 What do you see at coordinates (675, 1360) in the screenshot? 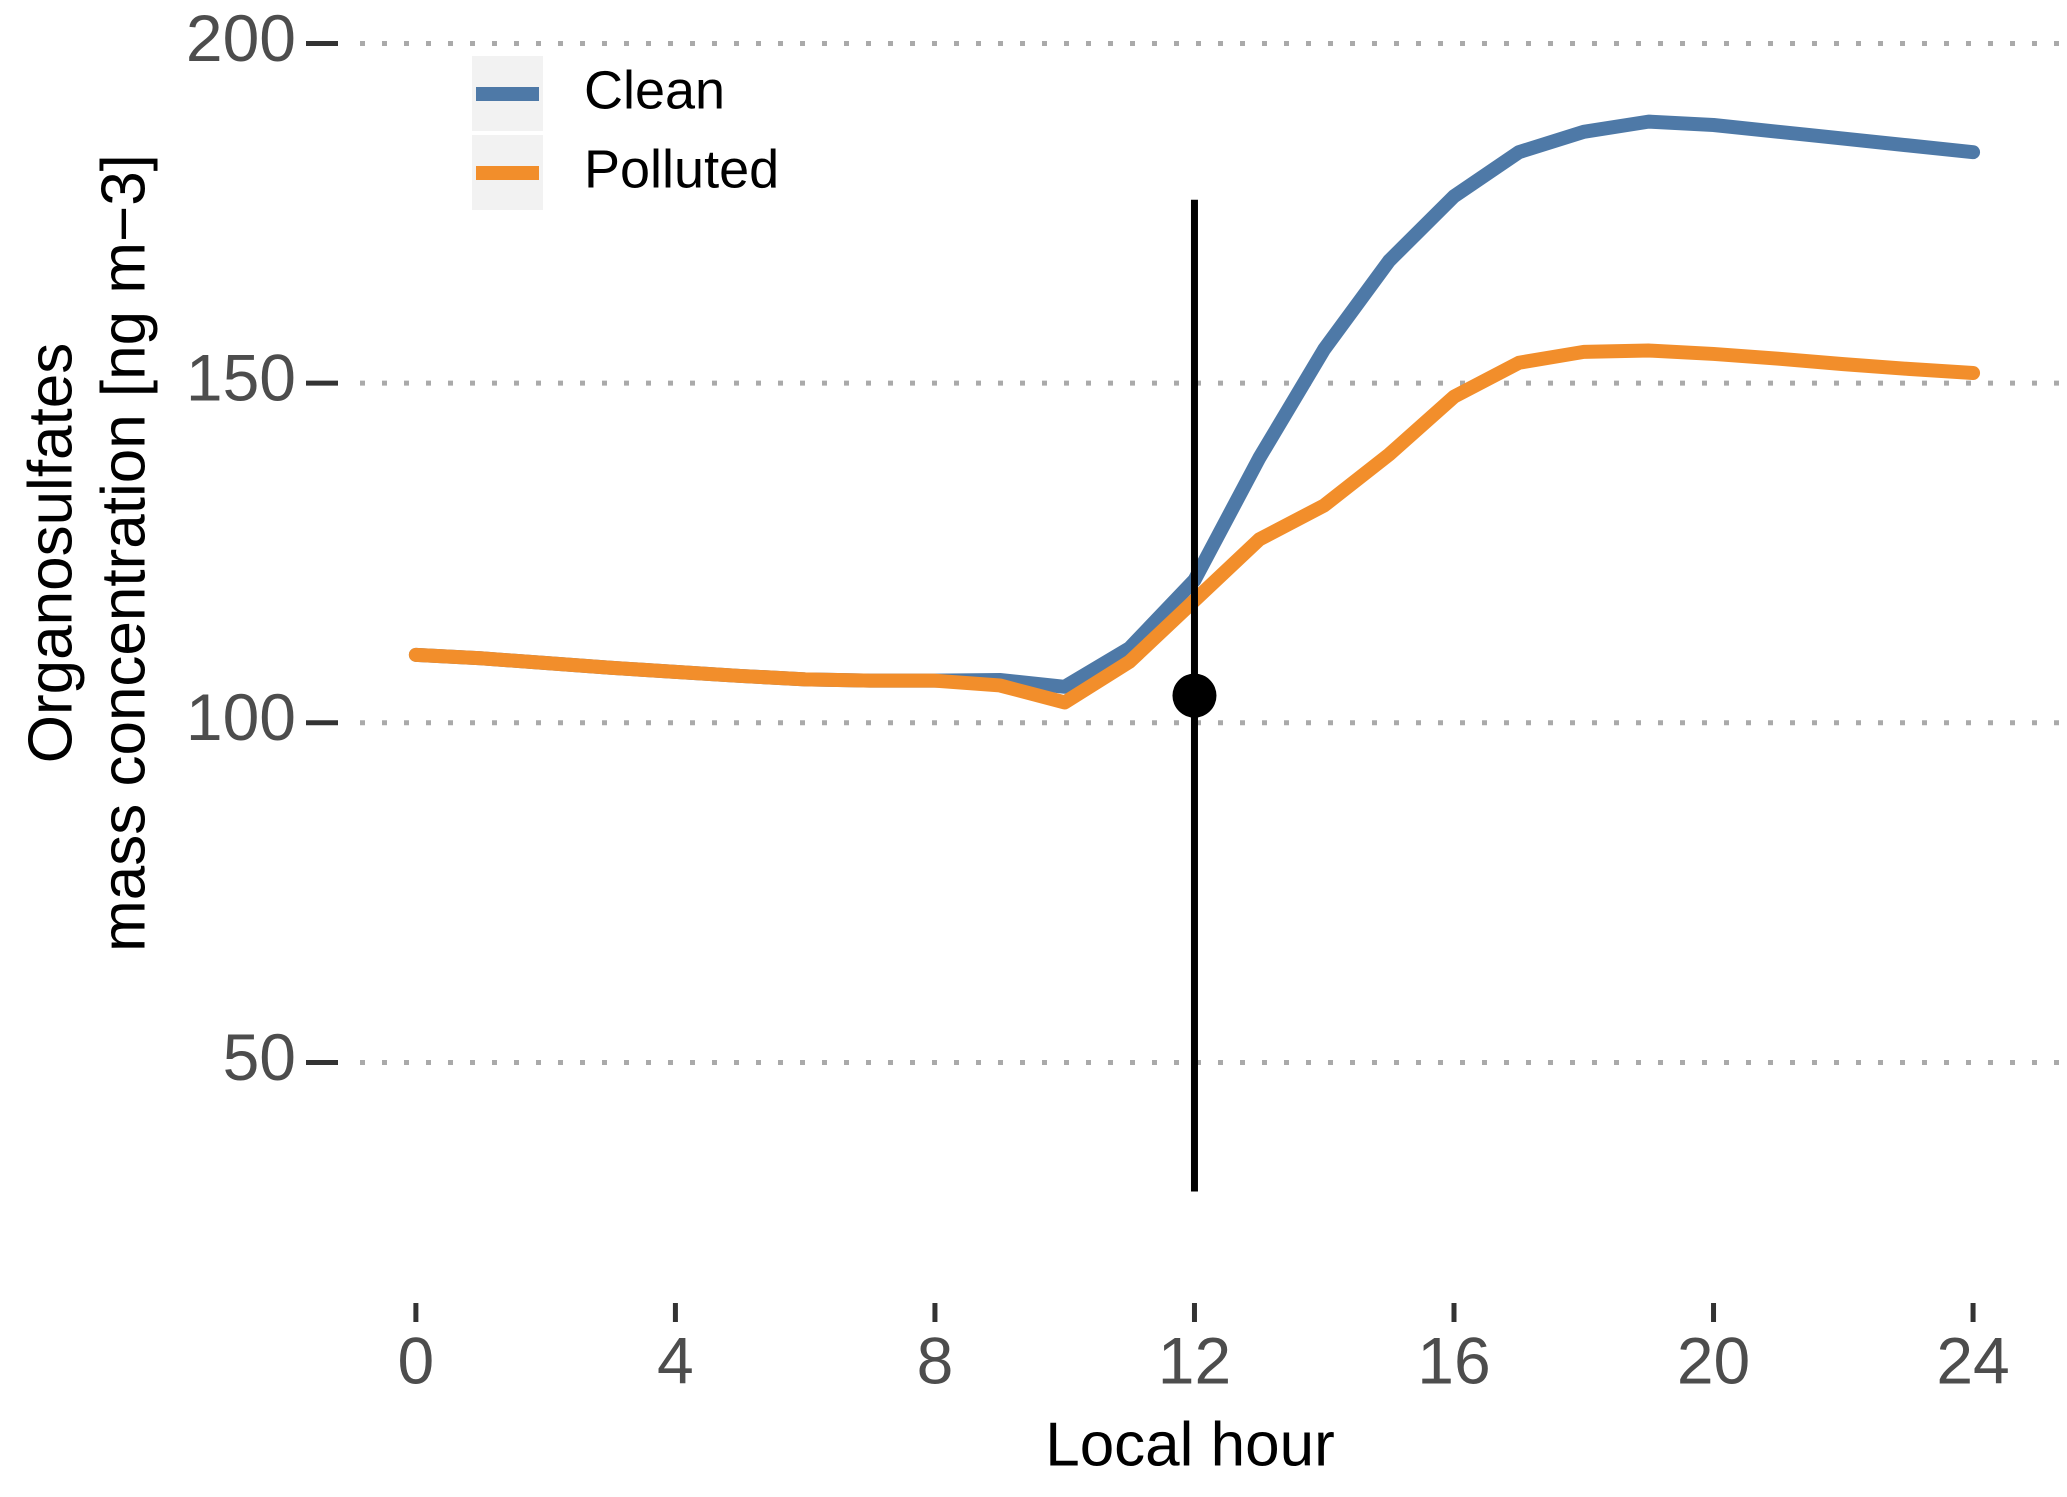
I see `x-tick-label: 4` at bounding box center [675, 1360].